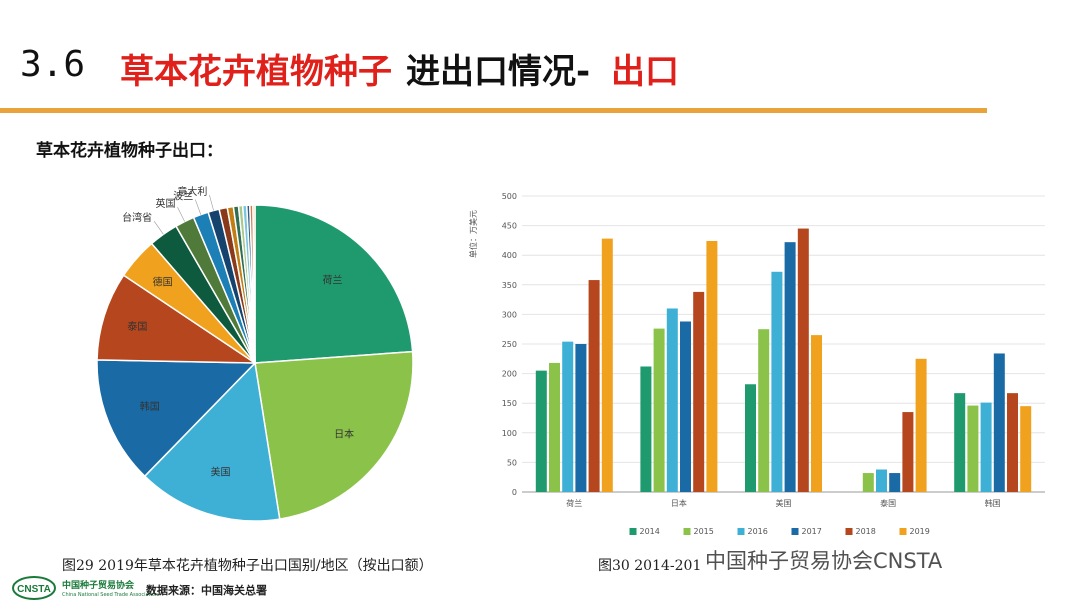 The width and height of the screenshot is (1080, 608). I want to click on cnsta-logo: CNSTA, so click(34, 588).